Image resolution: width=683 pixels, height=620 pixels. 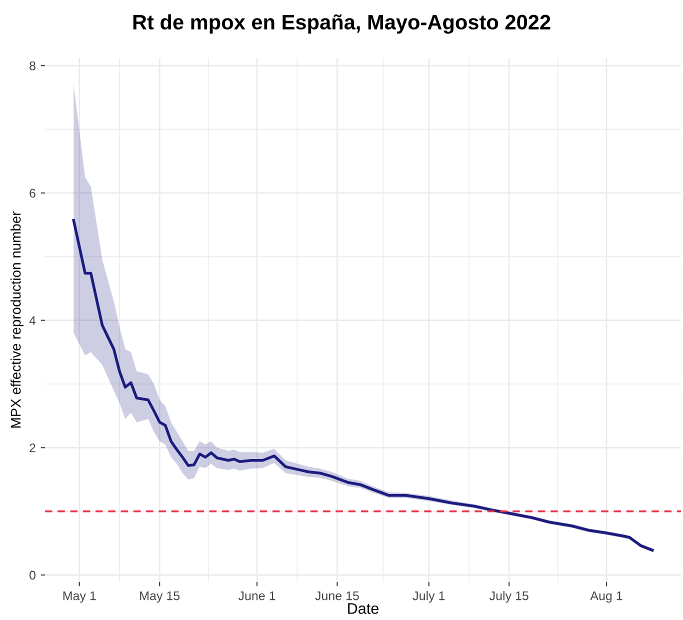 I want to click on x-tick-label: Aug 1, so click(x=606, y=597).